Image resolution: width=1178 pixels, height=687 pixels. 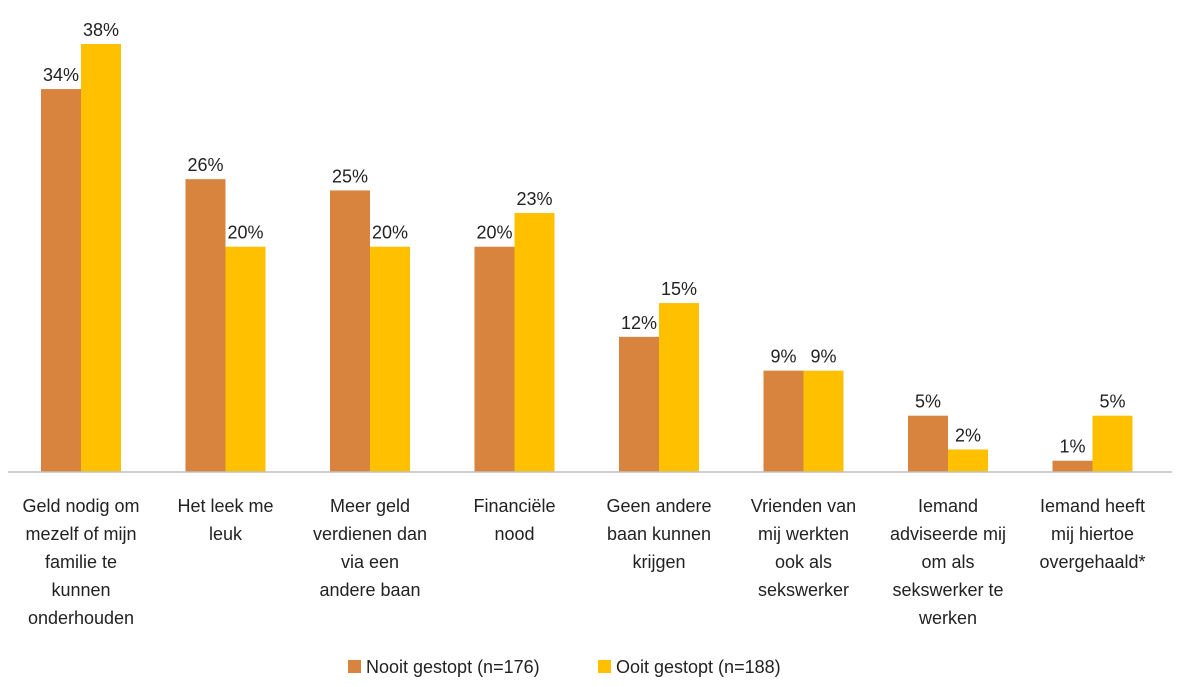 I want to click on data-label-nooit-4: 20%, so click(x=494, y=233).